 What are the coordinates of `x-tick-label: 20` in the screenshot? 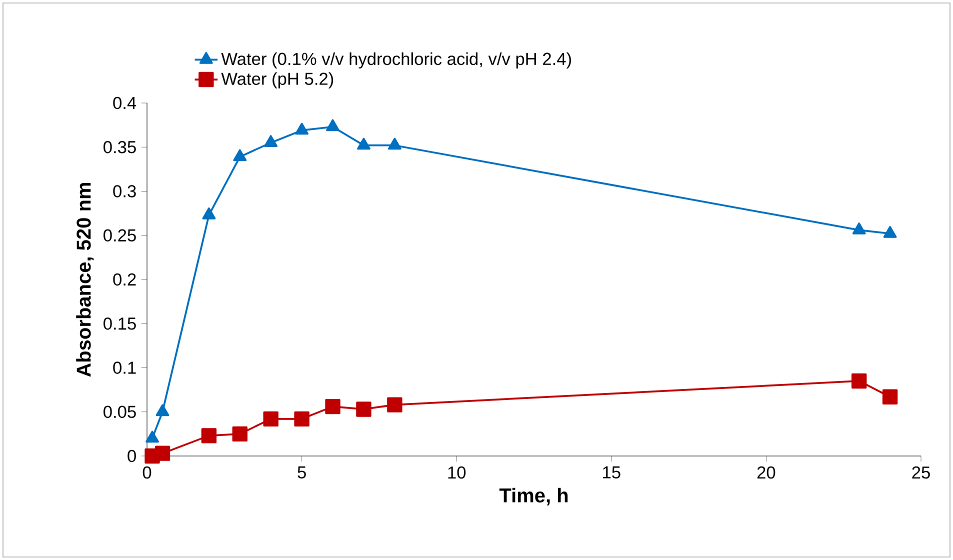 It's located at (766, 472).